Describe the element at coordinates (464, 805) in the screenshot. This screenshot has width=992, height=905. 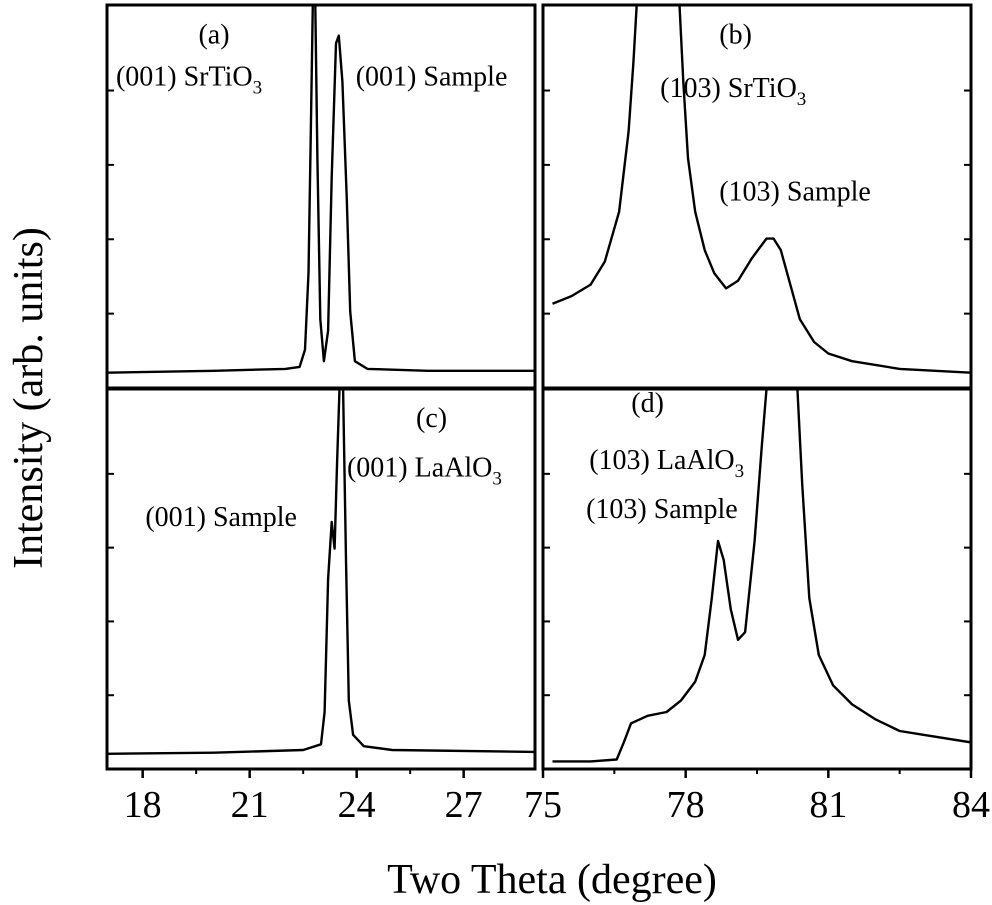
I see `x-tick-label: 27` at that location.